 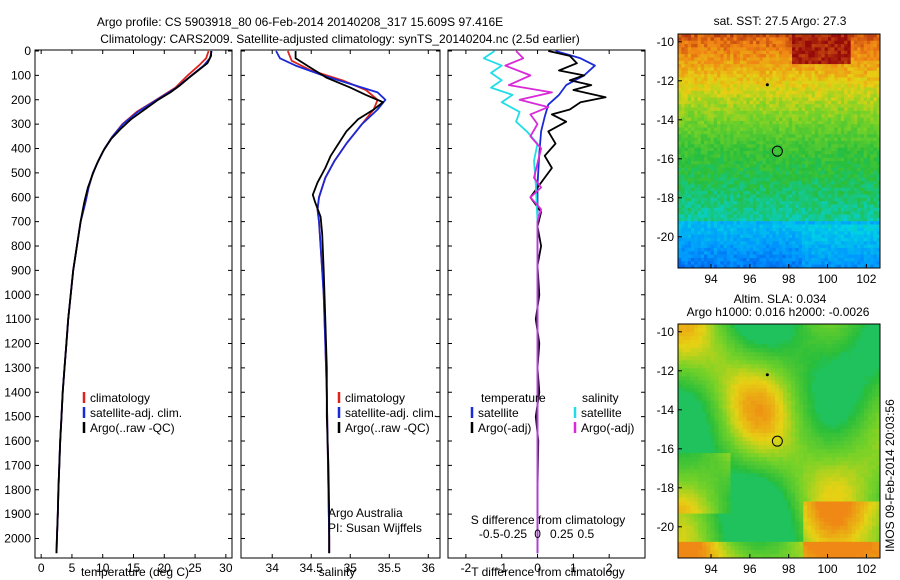 What do you see at coordinates (375, 398) in the screenshot?
I see `salinity-legend-label: climatology` at bounding box center [375, 398].